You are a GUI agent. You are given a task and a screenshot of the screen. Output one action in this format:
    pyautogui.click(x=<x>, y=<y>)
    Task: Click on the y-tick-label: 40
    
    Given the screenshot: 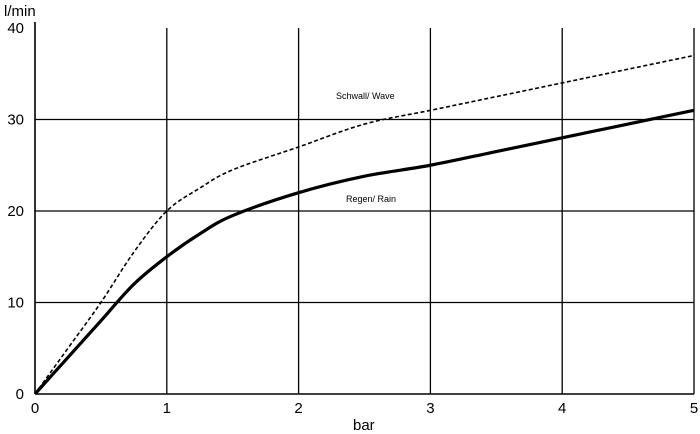 What is the action you would take?
    pyautogui.click(x=15, y=28)
    